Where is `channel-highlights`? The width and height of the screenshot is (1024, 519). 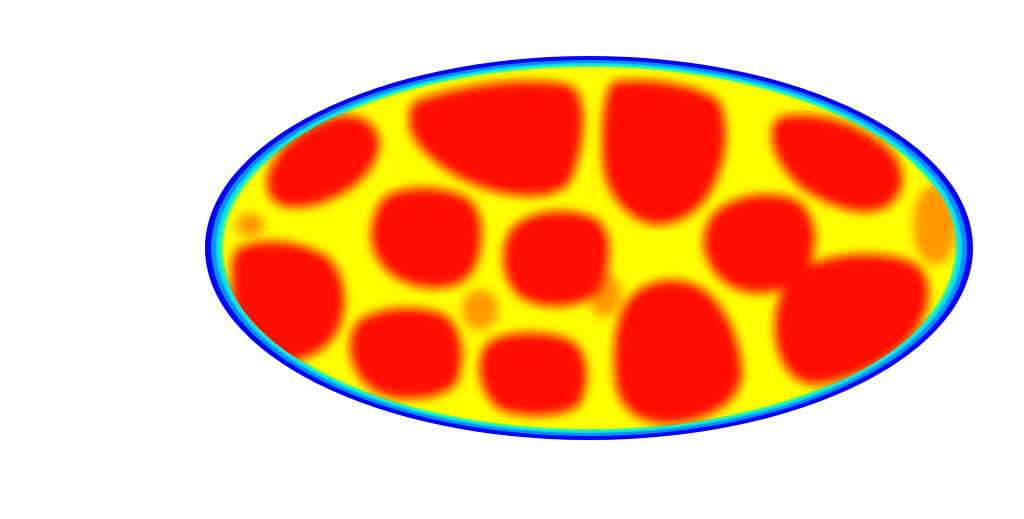 channel-highlights is located at coordinates (493, 241).